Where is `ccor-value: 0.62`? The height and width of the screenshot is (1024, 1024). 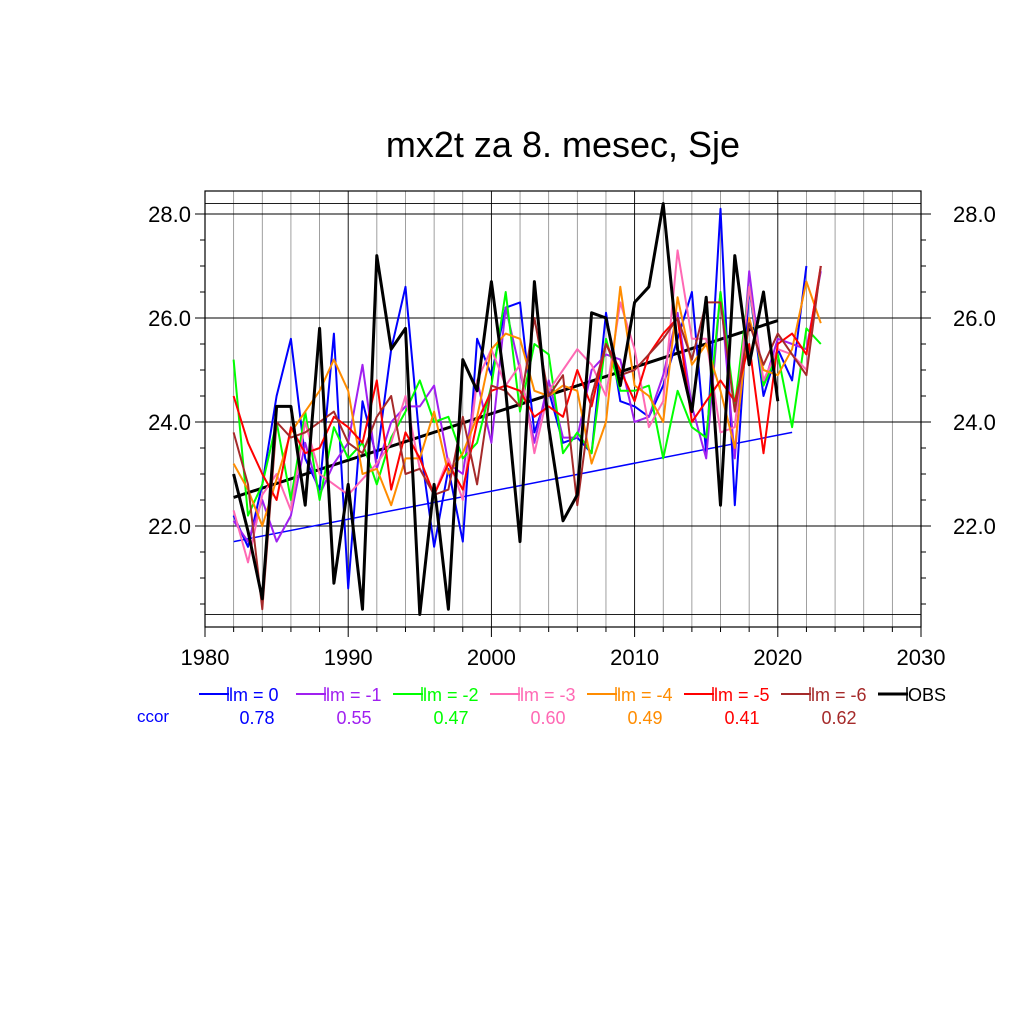 ccor-value: 0.62 is located at coordinates (838, 718).